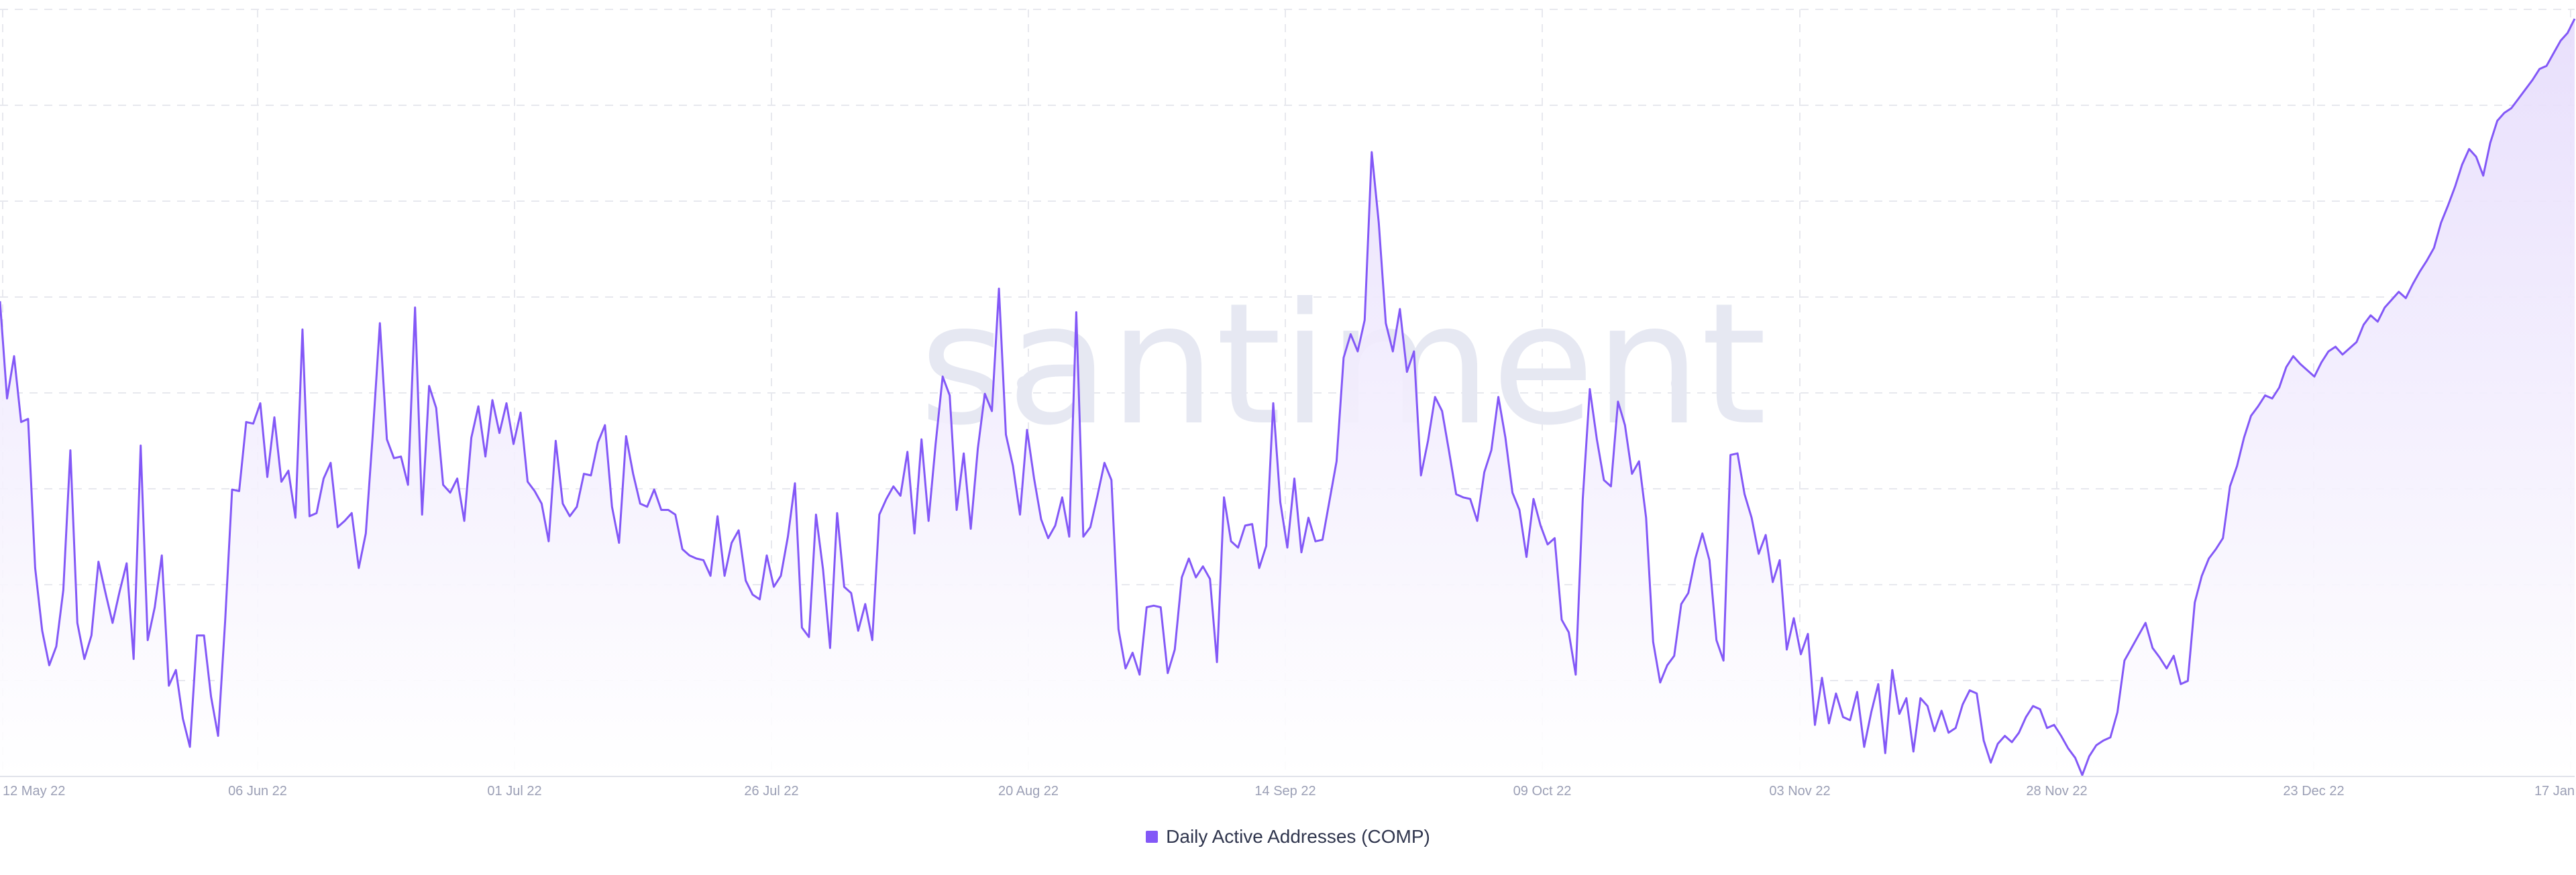 This screenshot has width=2576, height=875. Describe the element at coordinates (257, 791) in the screenshot. I see `x-tick-label: 06 Jun 22` at that location.